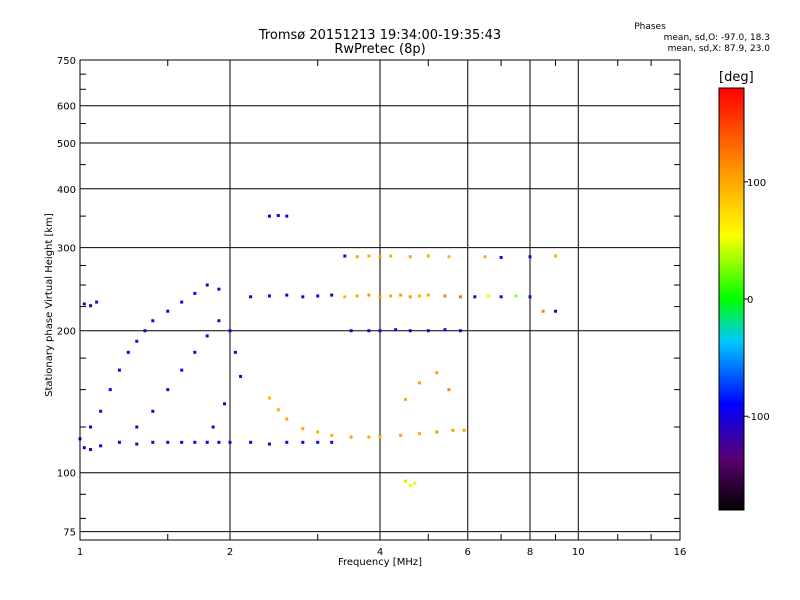  What do you see at coordinates (66, 144) in the screenshot?
I see `y-tick-label: 500` at bounding box center [66, 144].